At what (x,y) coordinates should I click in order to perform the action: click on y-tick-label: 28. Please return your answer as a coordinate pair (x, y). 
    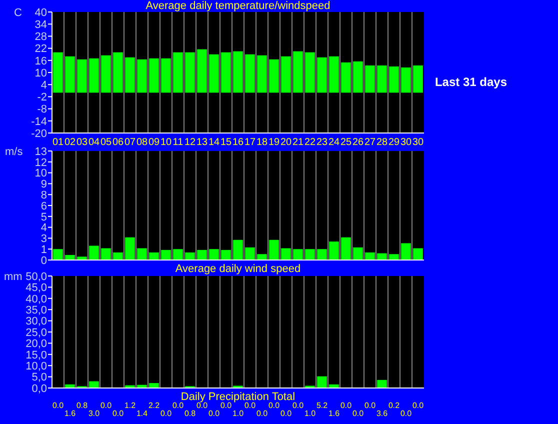
    Looking at the image, I should click on (40, 37).